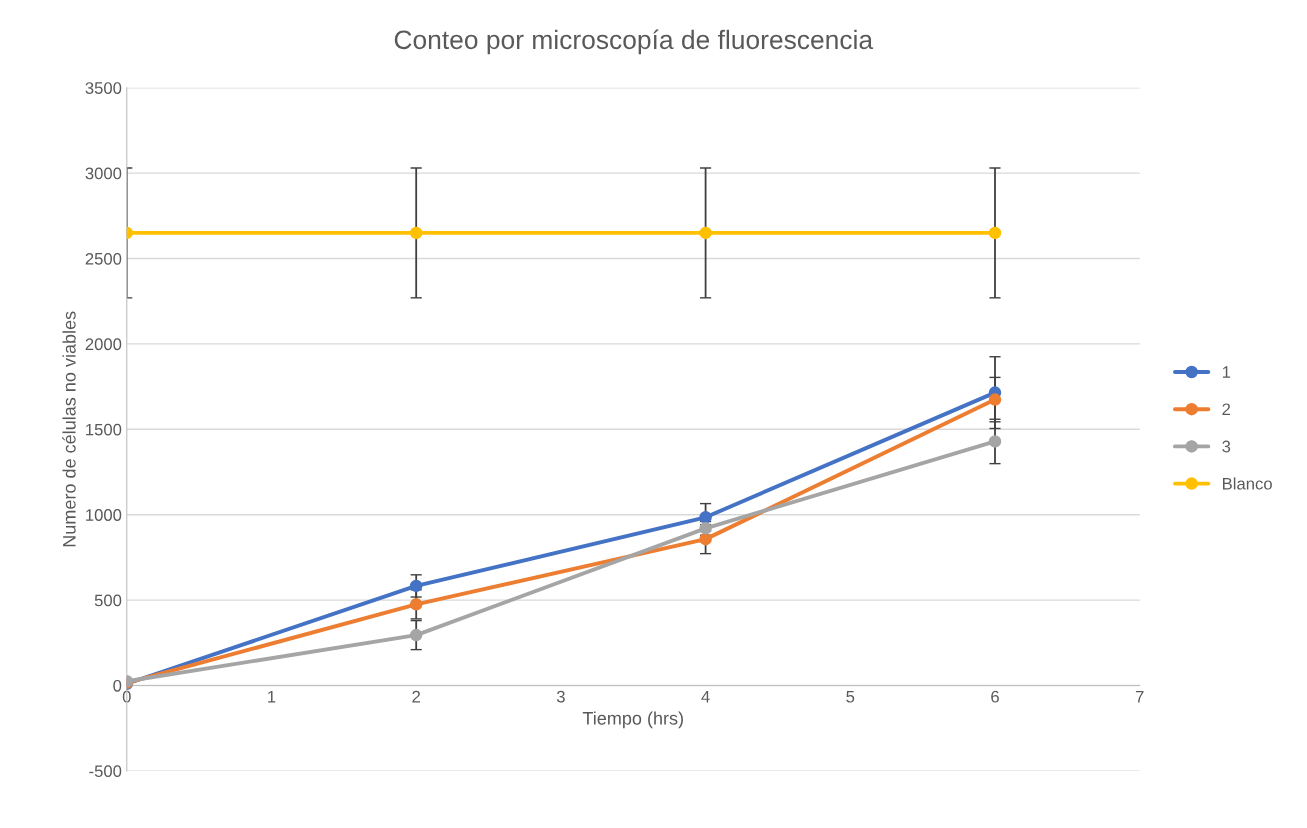 This screenshot has width=1307, height=828. I want to click on x-tick-label: 4, so click(705, 696).